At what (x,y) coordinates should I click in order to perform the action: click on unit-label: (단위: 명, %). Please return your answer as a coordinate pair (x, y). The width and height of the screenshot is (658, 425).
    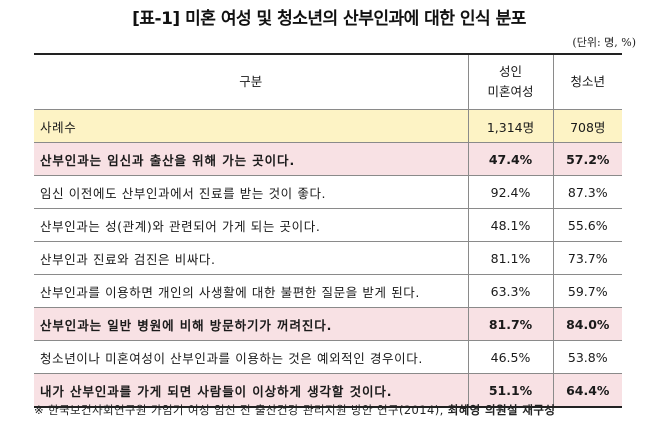
    Looking at the image, I should click on (604, 42).